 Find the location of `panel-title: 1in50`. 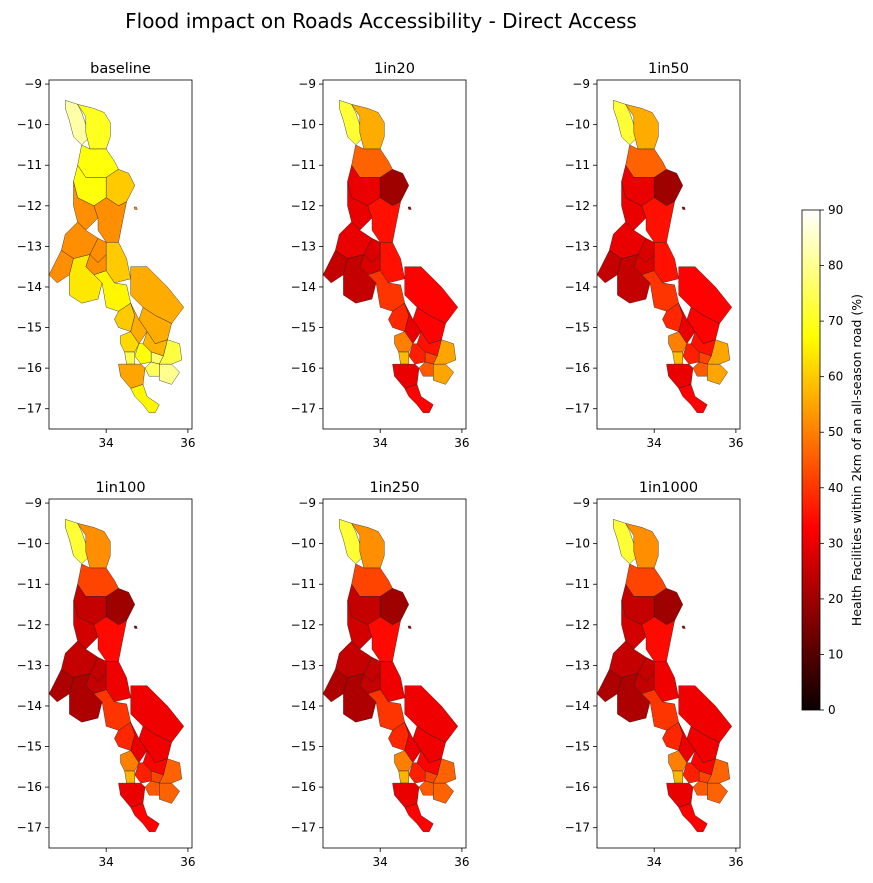

panel-title: 1in50 is located at coordinates (668, 69).